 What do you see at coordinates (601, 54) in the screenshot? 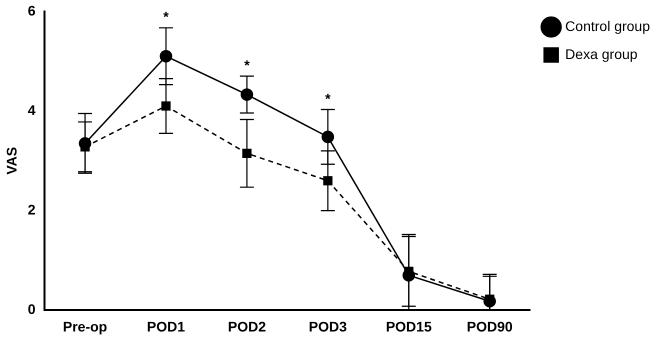
I see `legend-label: Dexa group` at bounding box center [601, 54].